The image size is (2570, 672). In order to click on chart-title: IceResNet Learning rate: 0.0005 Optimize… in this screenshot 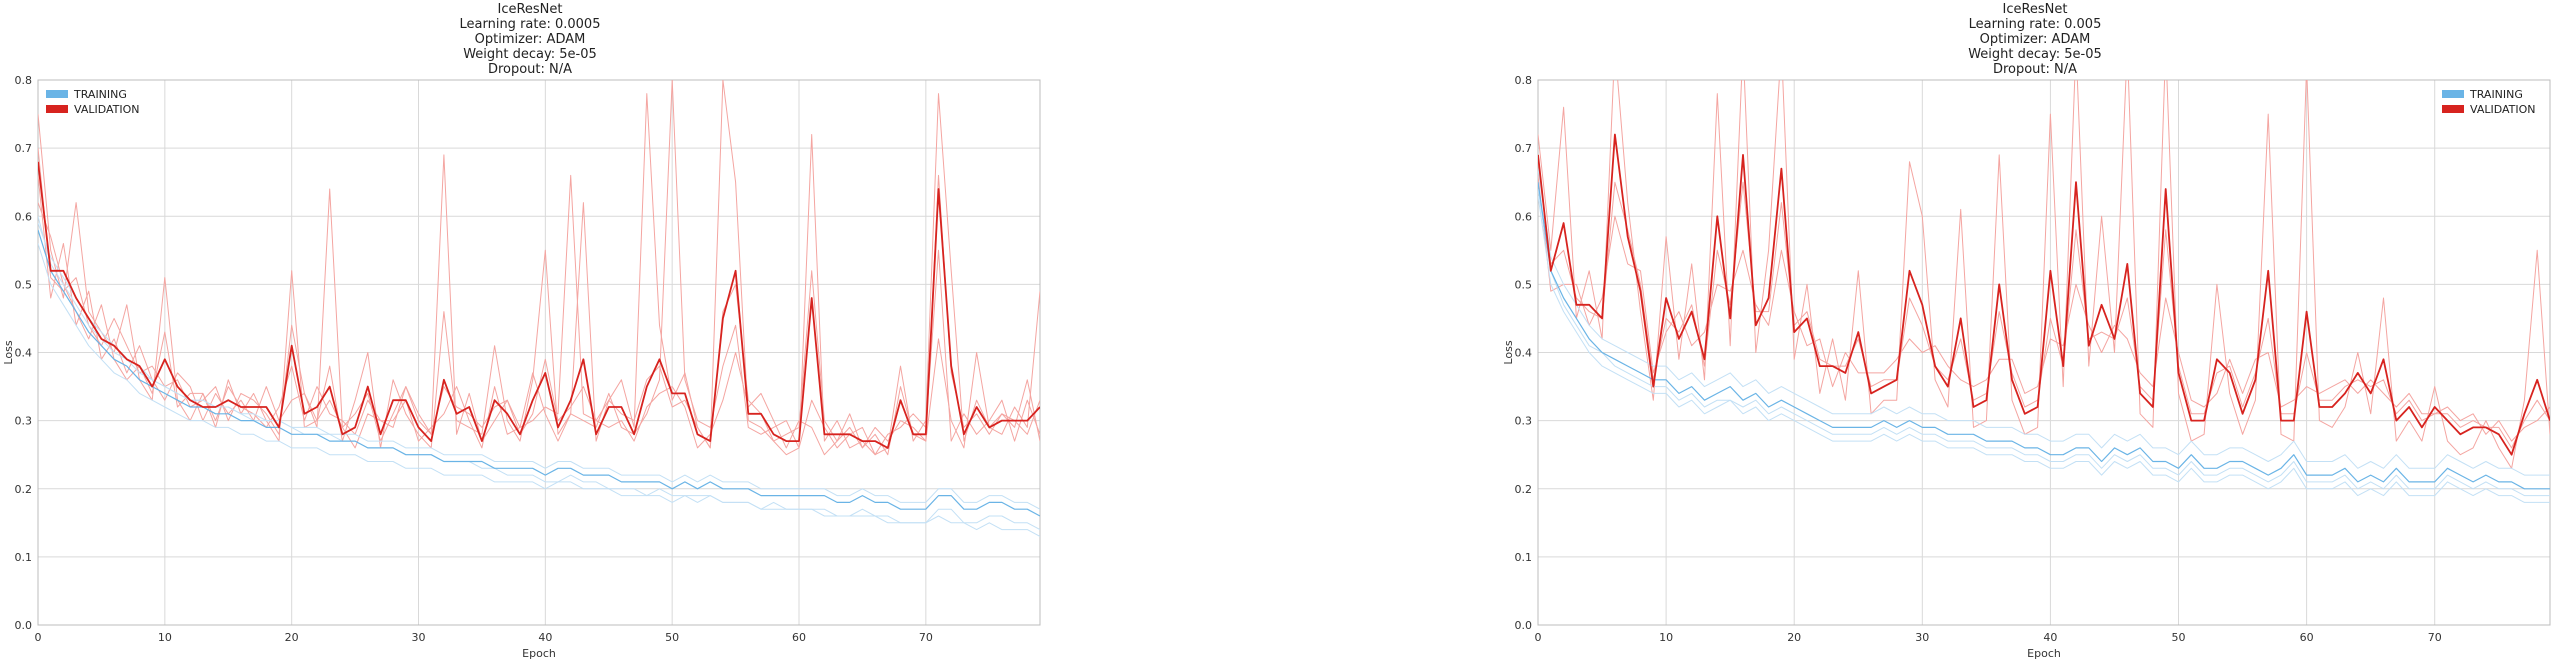, I will do `click(530, 39)`.